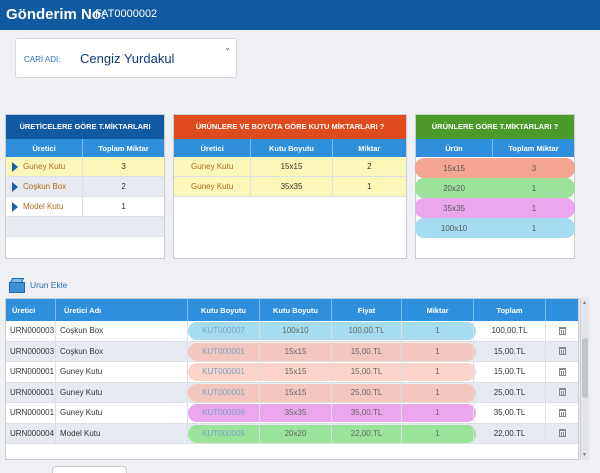 The height and width of the screenshot is (473, 600). I want to click on vertical-scrollbar: ▲ ▼, so click(584, 379).